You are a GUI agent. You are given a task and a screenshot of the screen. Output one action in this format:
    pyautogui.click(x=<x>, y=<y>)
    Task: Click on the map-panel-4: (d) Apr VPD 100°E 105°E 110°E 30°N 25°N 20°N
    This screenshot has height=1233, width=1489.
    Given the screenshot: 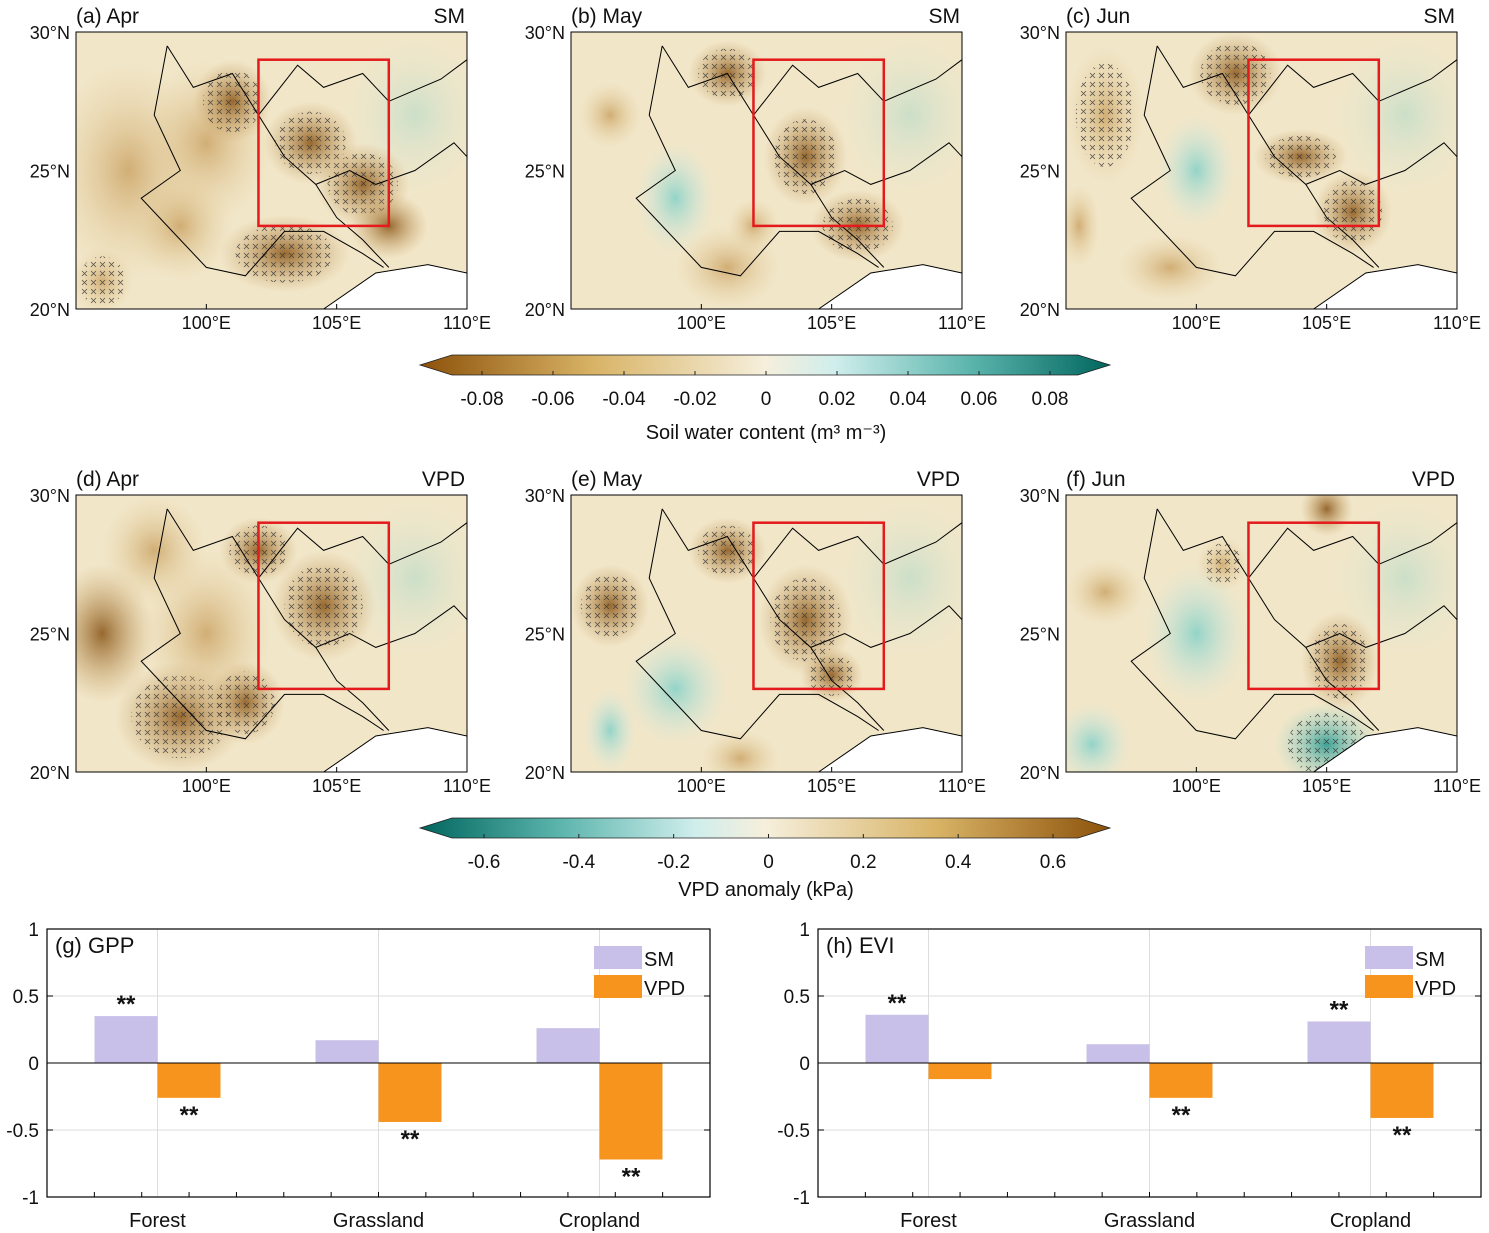 What is the action you would take?
    pyautogui.click(x=260, y=632)
    